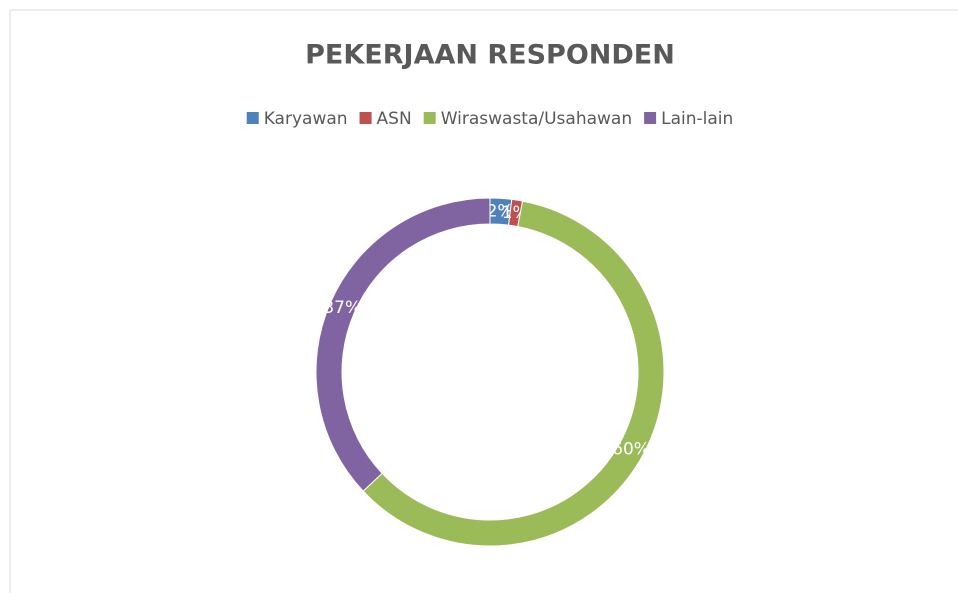  I want to click on data-label: 2%, so click(500, 211).